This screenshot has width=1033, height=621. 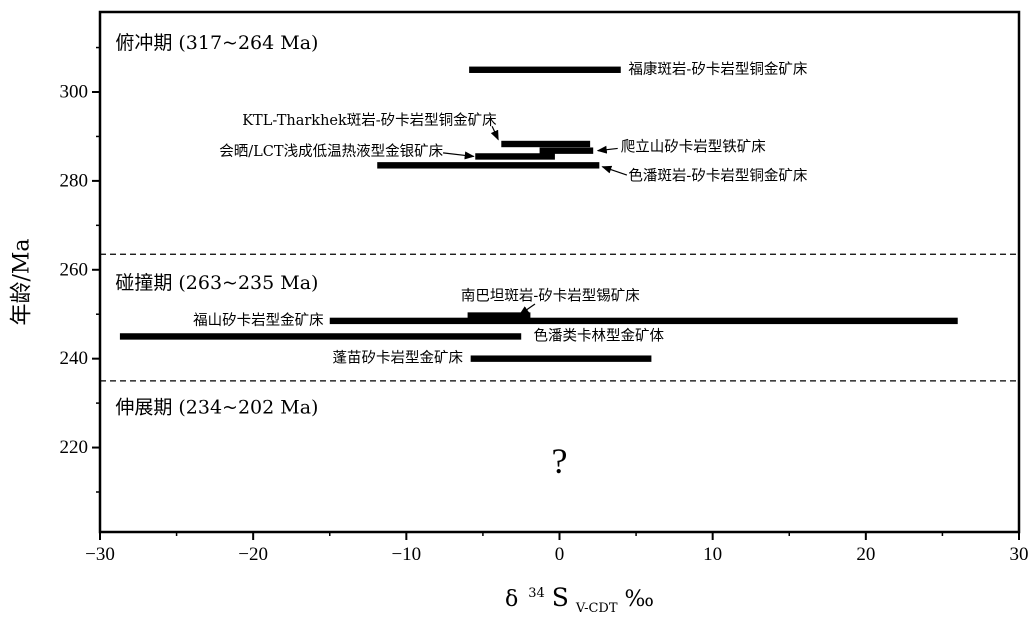 I want to click on x-tick-label: 10, so click(x=712, y=554).